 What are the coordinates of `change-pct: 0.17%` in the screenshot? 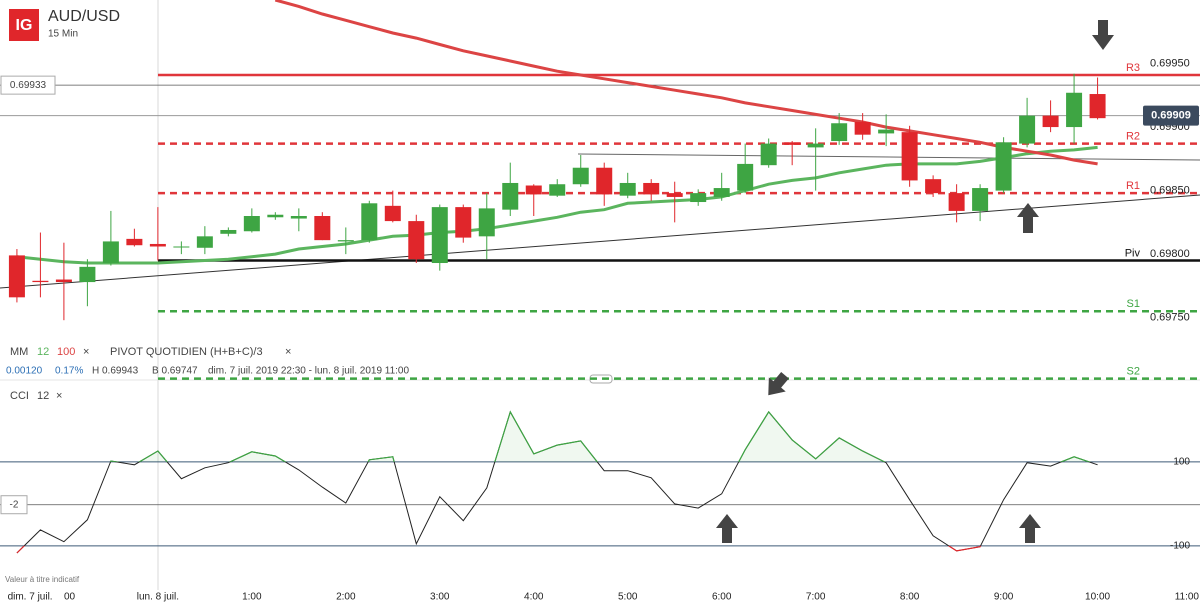 It's located at (69, 371).